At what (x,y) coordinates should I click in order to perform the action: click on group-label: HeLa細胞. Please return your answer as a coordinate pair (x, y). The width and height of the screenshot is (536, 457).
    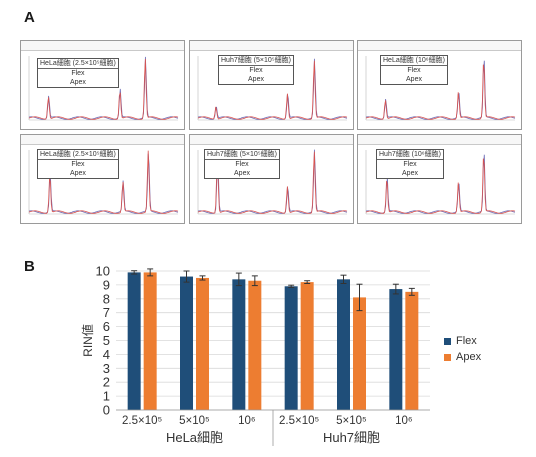
    Looking at the image, I should click on (194, 437).